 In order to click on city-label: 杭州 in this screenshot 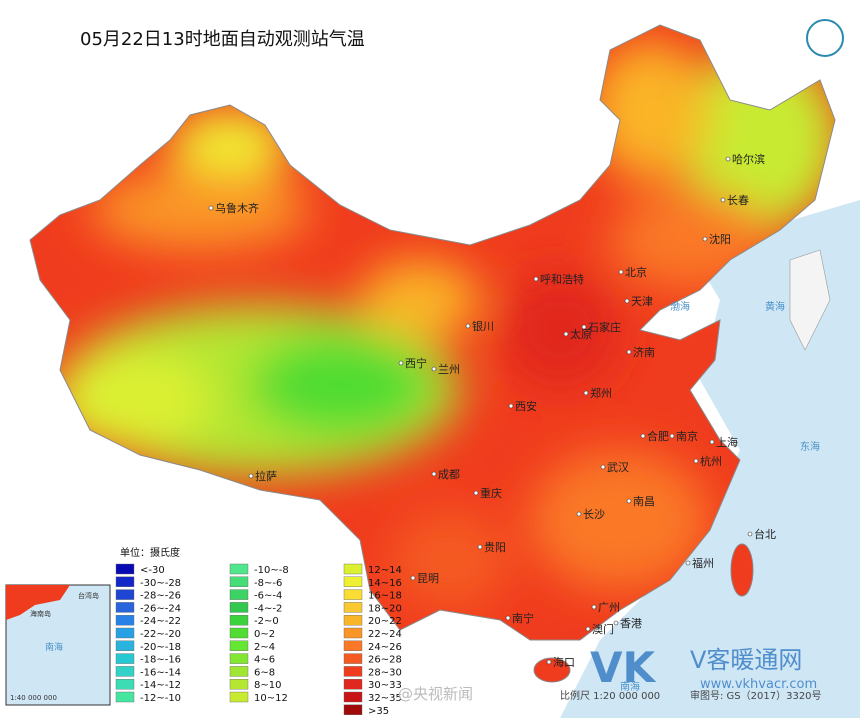, I will do `click(711, 461)`.